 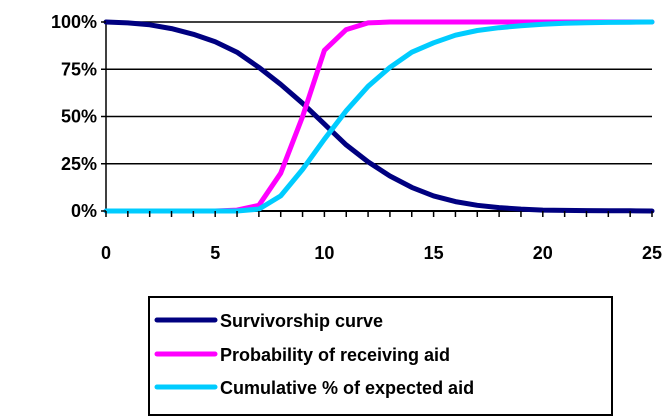 What do you see at coordinates (106, 253) in the screenshot?
I see `x-tick-label: 0` at bounding box center [106, 253].